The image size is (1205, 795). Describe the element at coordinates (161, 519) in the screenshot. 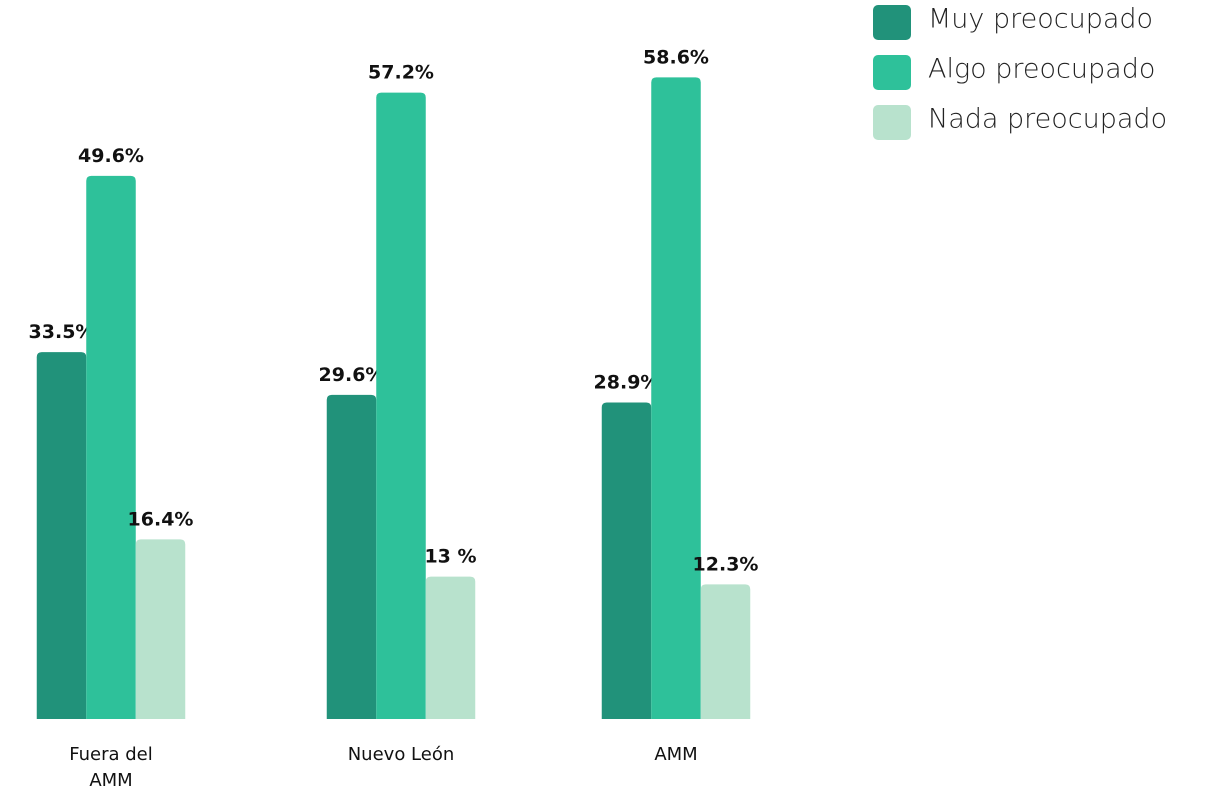

I see `data-label: 16.4%` at that location.